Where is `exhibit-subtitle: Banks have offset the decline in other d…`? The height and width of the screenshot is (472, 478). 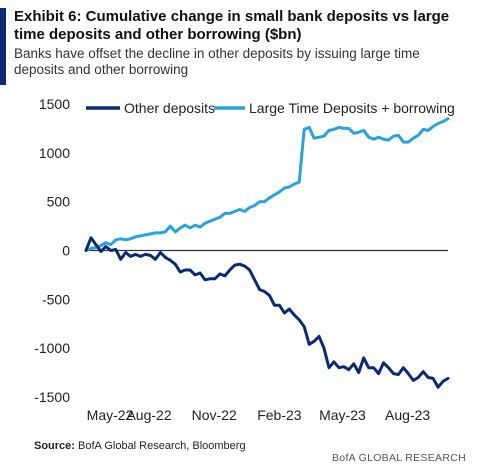 exhibit-subtitle: Banks have offset the decline in other d… is located at coordinates (217, 61).